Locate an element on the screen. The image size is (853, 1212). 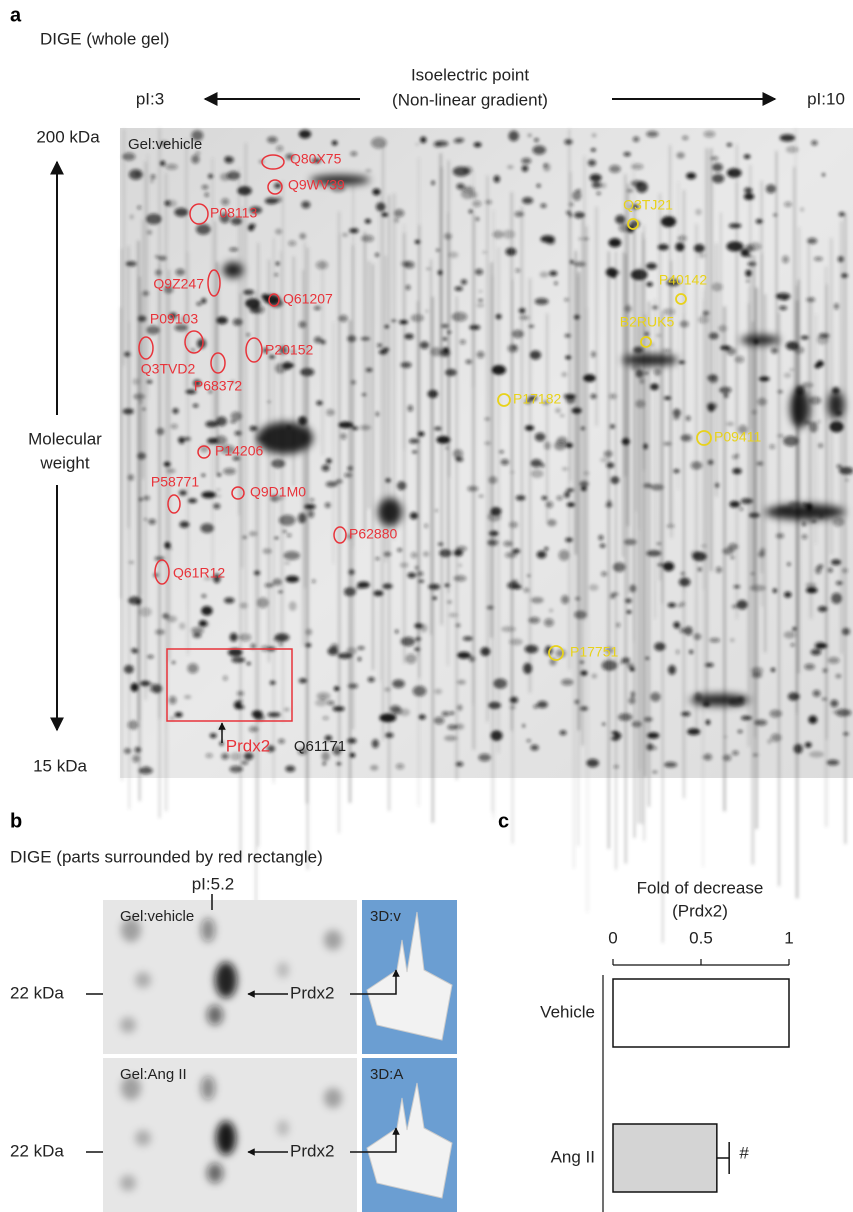
category-label: Vehicle is located at coordinates (567, 1011).